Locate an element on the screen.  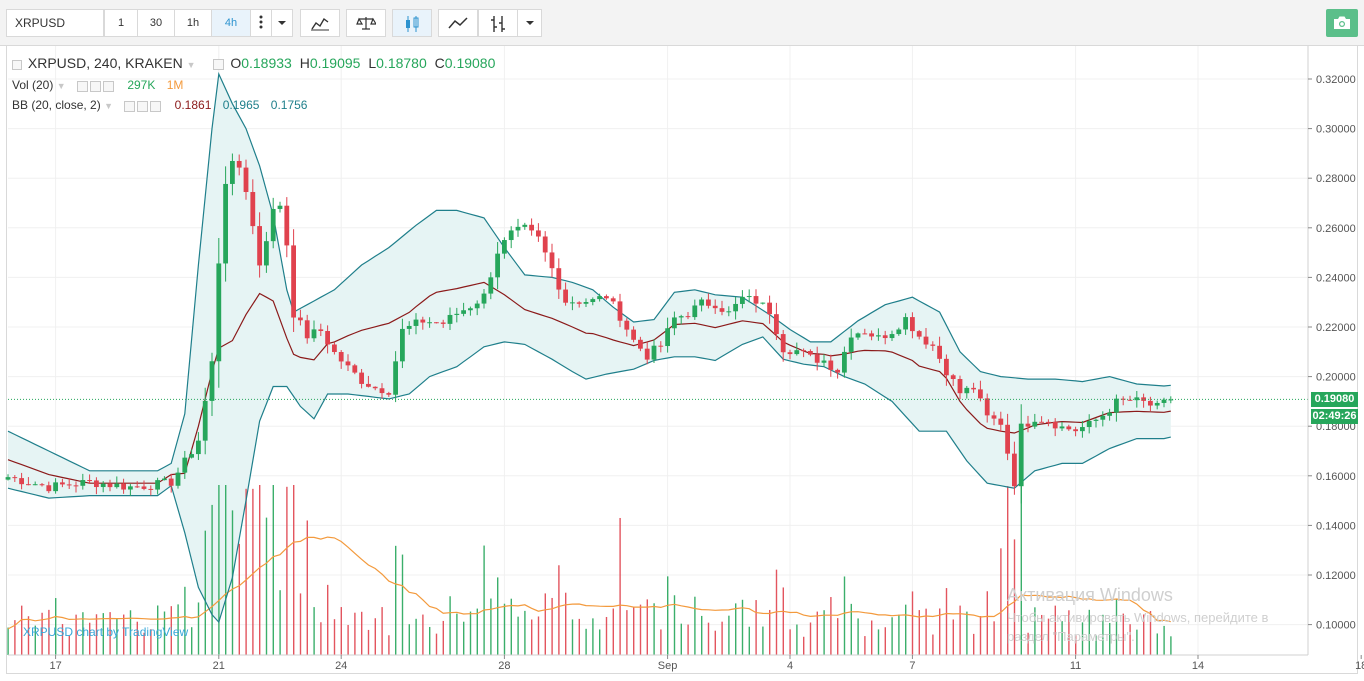
bollinger-legend: BB (20, close, 2) ▼ 0.1861 0.1965 0.1756 is located at coordinates (159, 105).